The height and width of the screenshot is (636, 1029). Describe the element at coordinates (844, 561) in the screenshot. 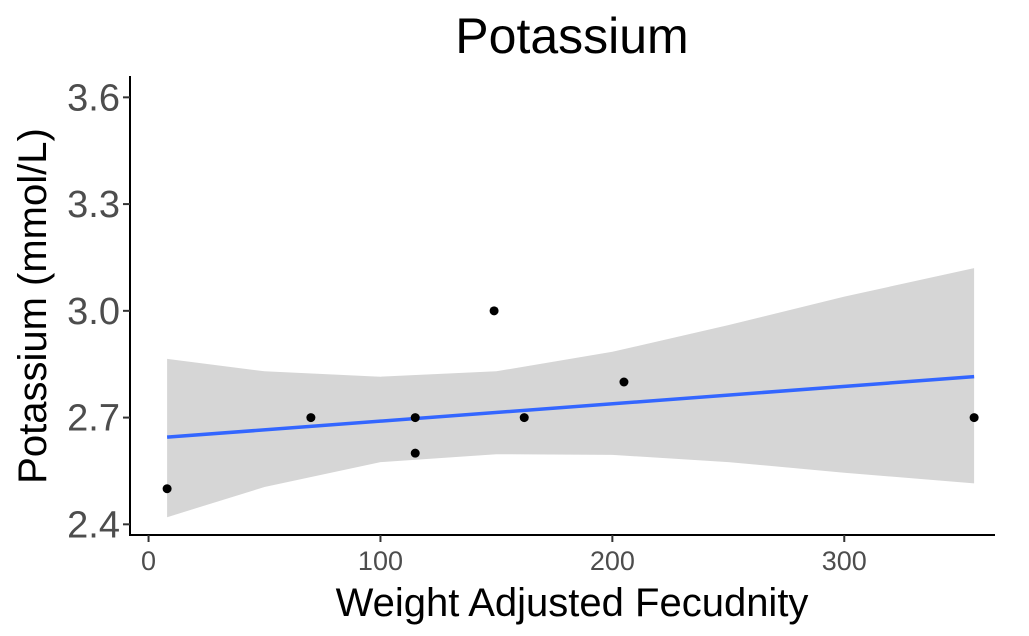

I see `x-tick-label: 300` at that location.